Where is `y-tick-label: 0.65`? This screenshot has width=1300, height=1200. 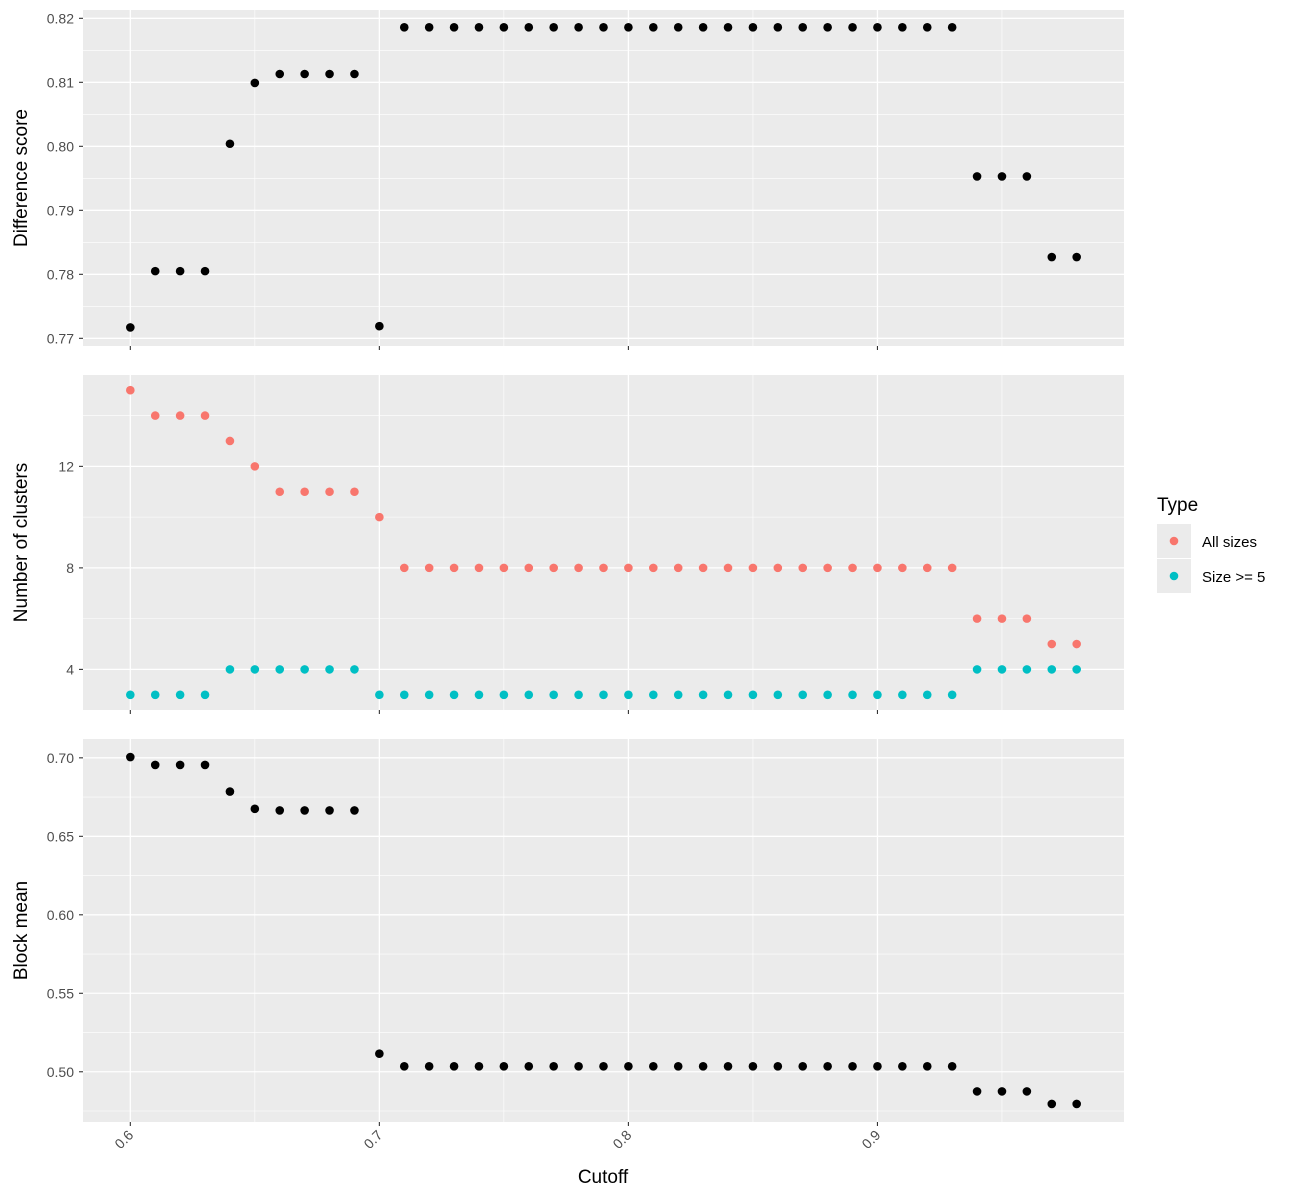
y-tick-label: 0.65 is located at coordinates (60, 836).